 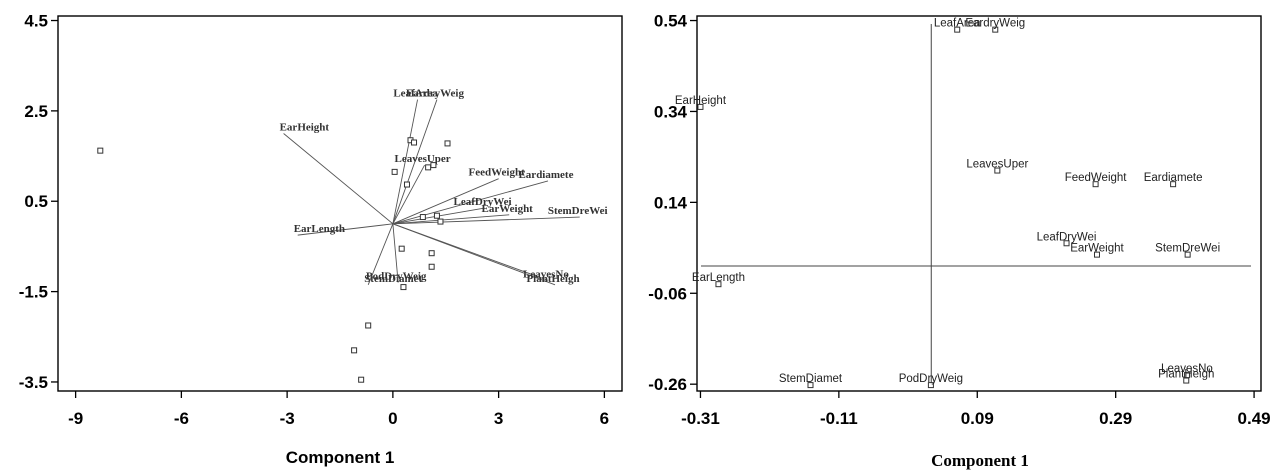 What do you see at coordinates (671, 111) in the screenshot?
I see `y-tick-label: 0.34` at bounding box center [671, 111].